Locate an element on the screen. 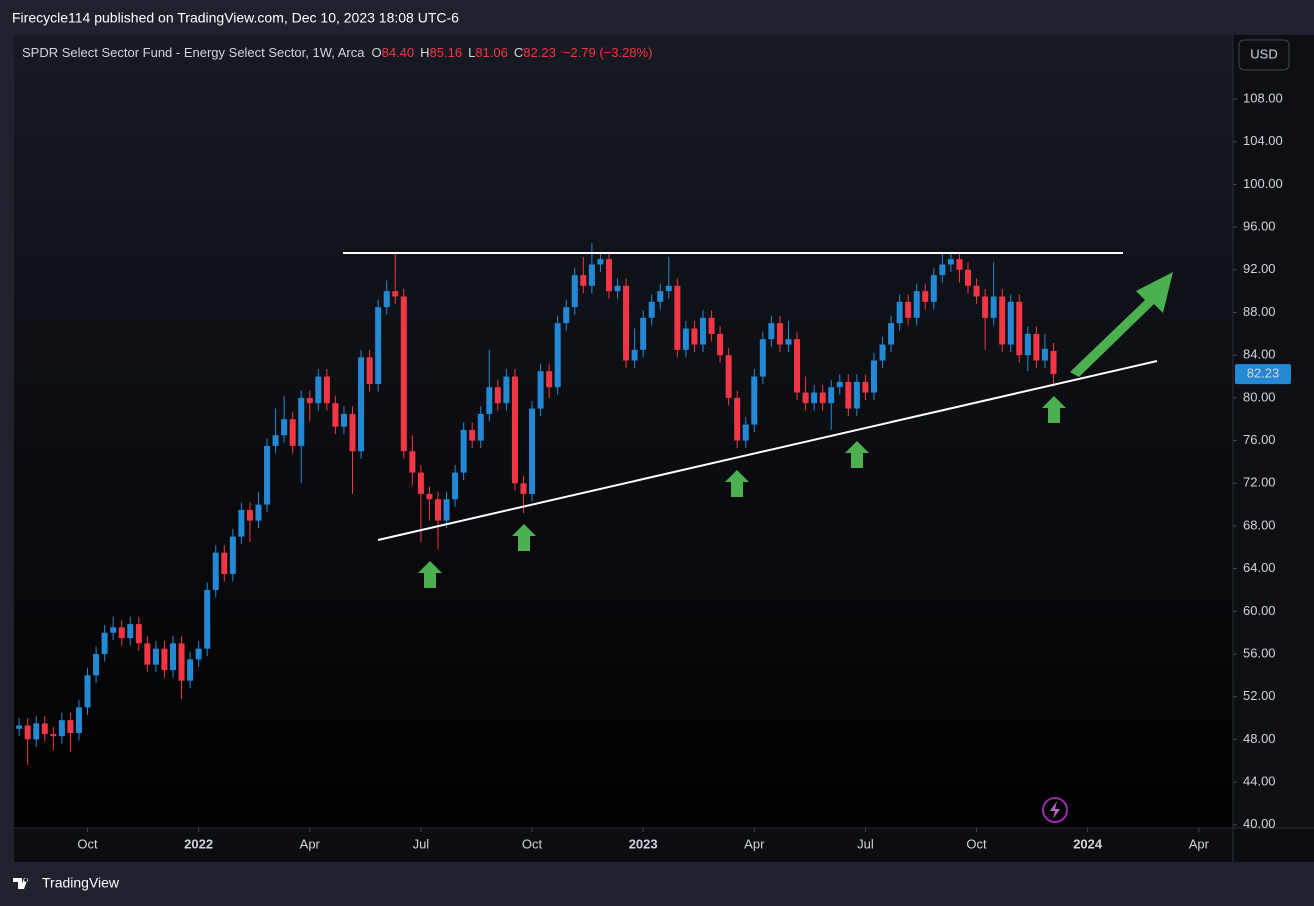  brand: TradingView is located at coordinates (81, 883).